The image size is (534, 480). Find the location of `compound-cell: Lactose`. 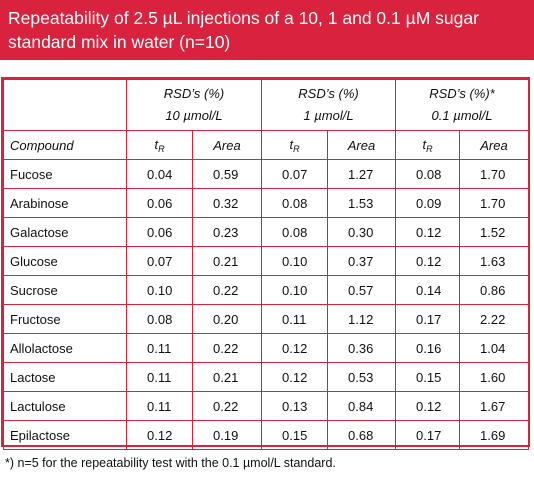

compound-cell: Lactose is located at coordinates (65, 377).